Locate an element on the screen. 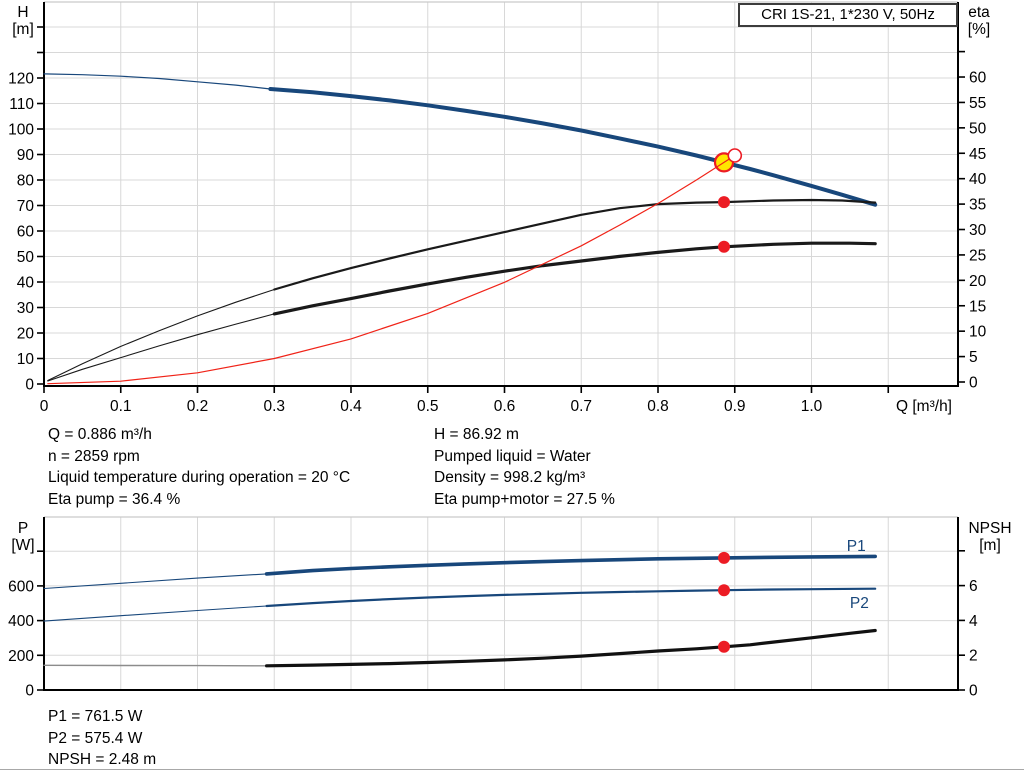 This screenshot has width=1024, height=781. info-density: Density = 998.2 kg/m³ is located at coordinates (510, 478).